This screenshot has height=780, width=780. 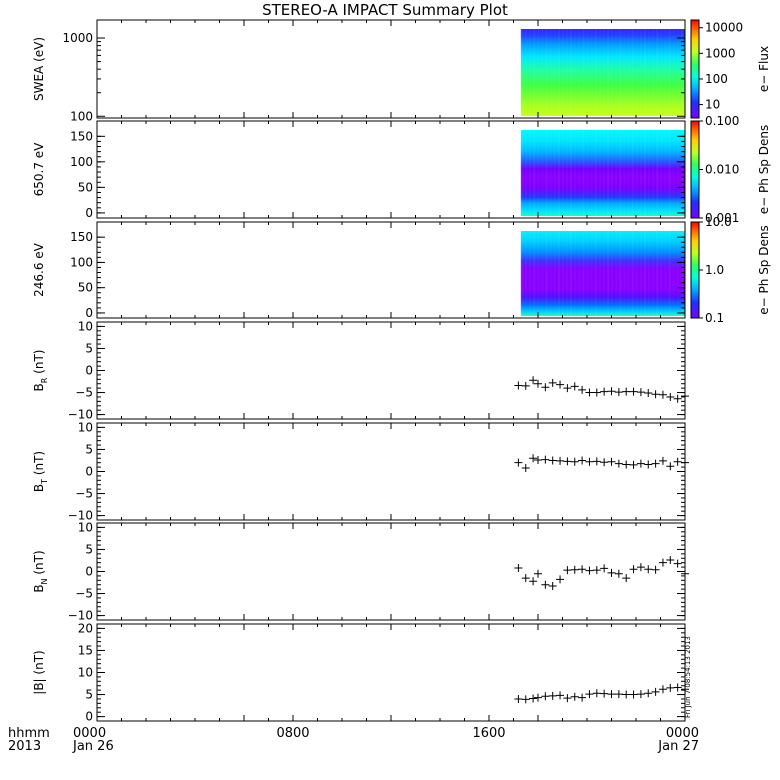 I want to click on bmag-y-tick-label: 10, so click(x=85, y=673).